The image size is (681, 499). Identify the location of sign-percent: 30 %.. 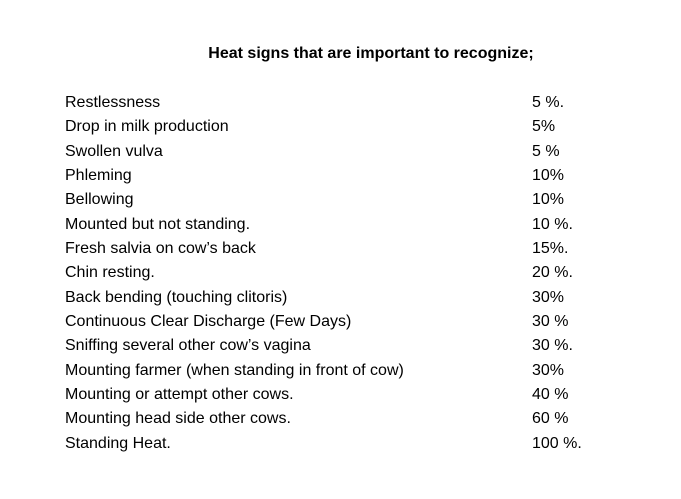
(552, 346).